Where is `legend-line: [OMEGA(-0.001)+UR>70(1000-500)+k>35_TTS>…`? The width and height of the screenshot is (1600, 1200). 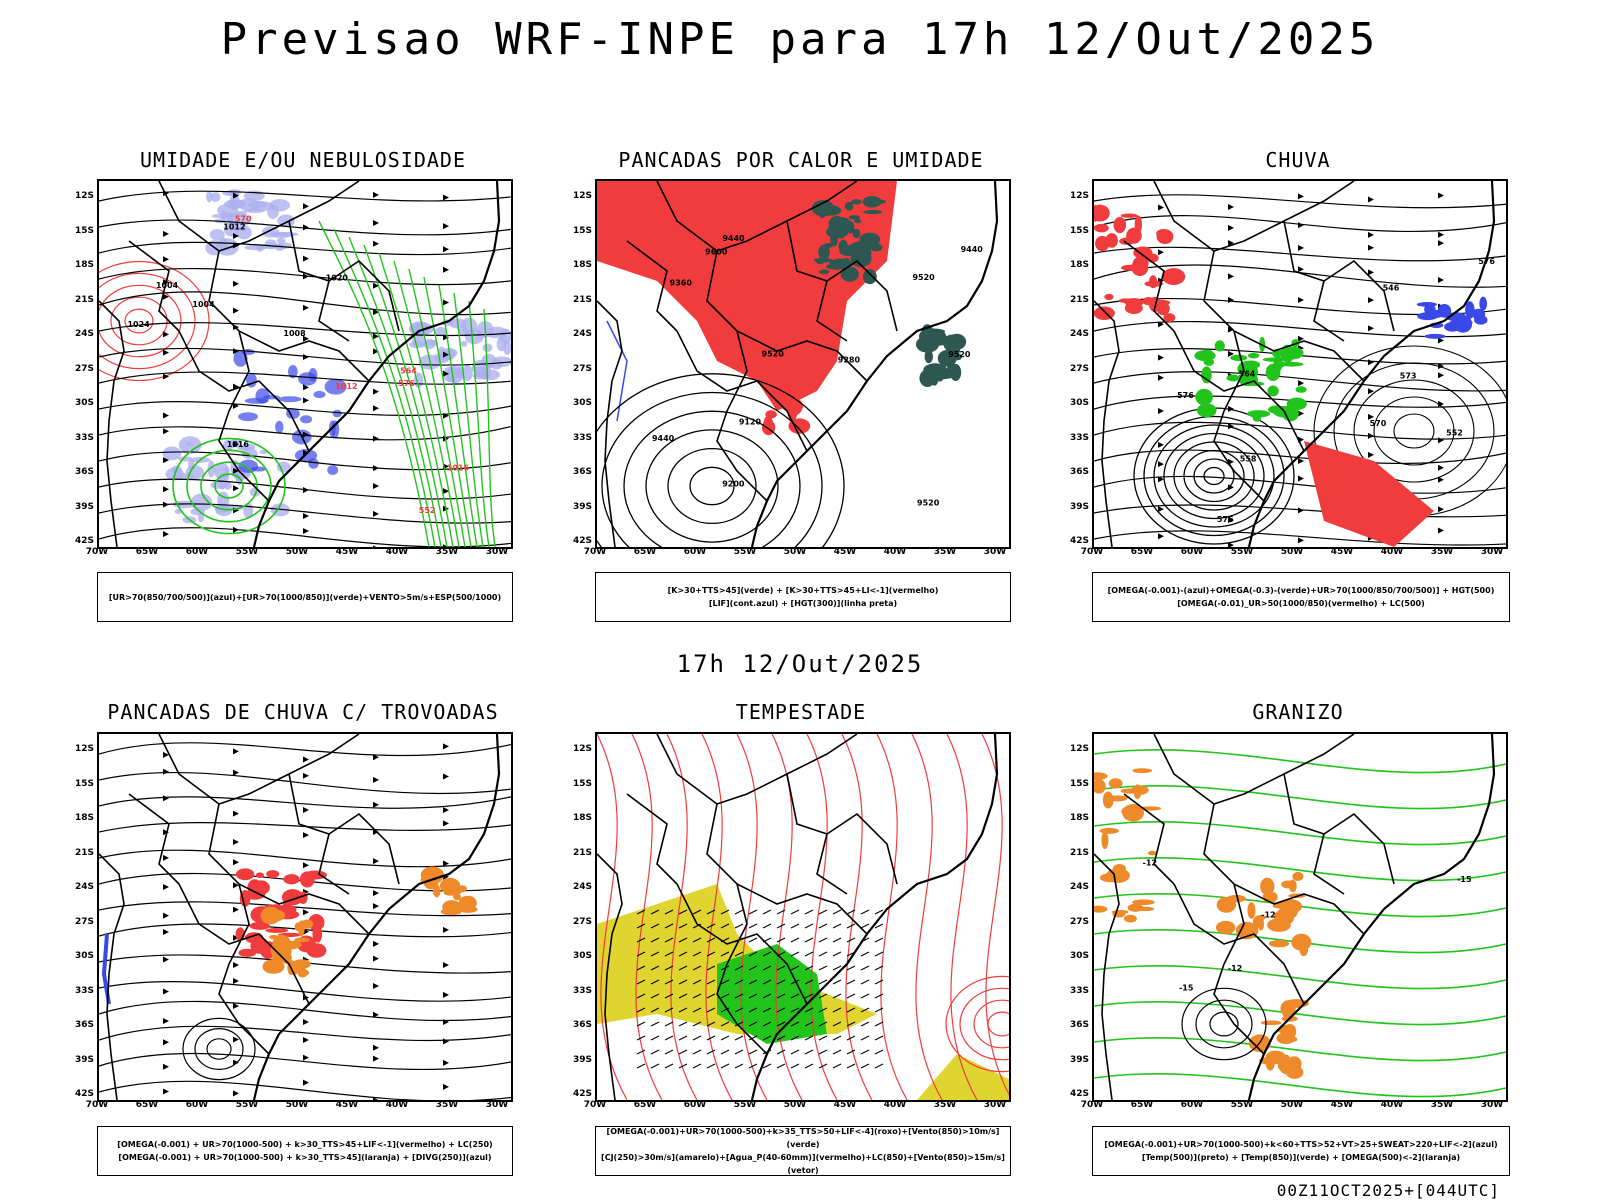 legend-line: [OMEGA(-0.001)+UR>70(1000-500)+k>35_TTS>… is located at coordinates (803, 1138).